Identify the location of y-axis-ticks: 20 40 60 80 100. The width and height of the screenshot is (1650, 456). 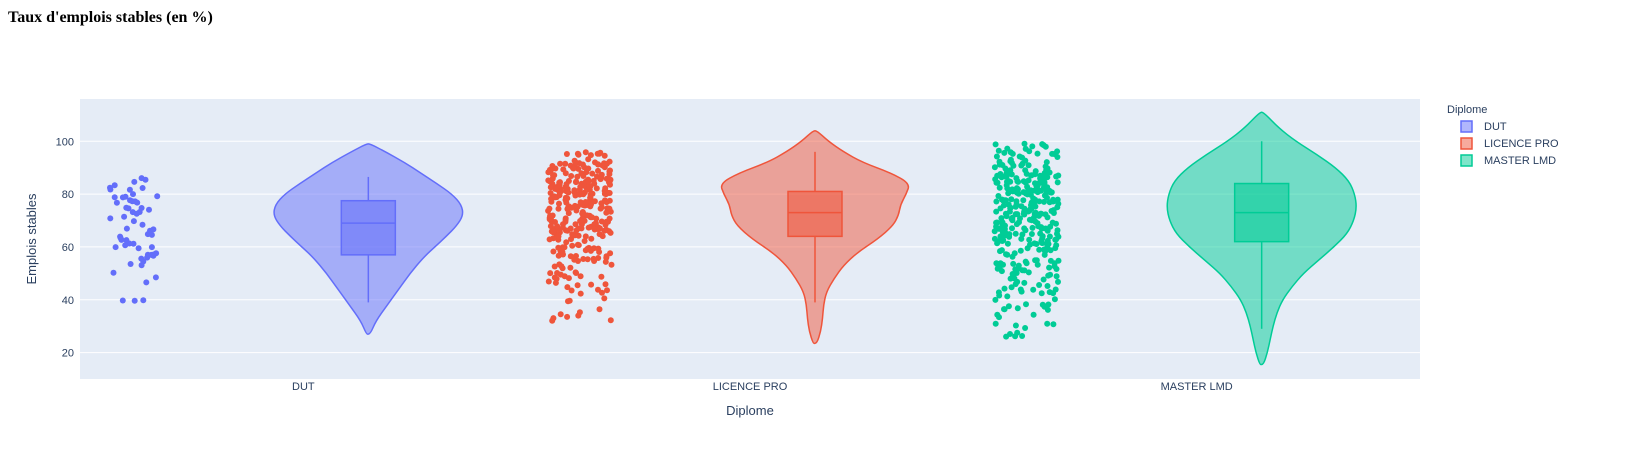
(65, 247).